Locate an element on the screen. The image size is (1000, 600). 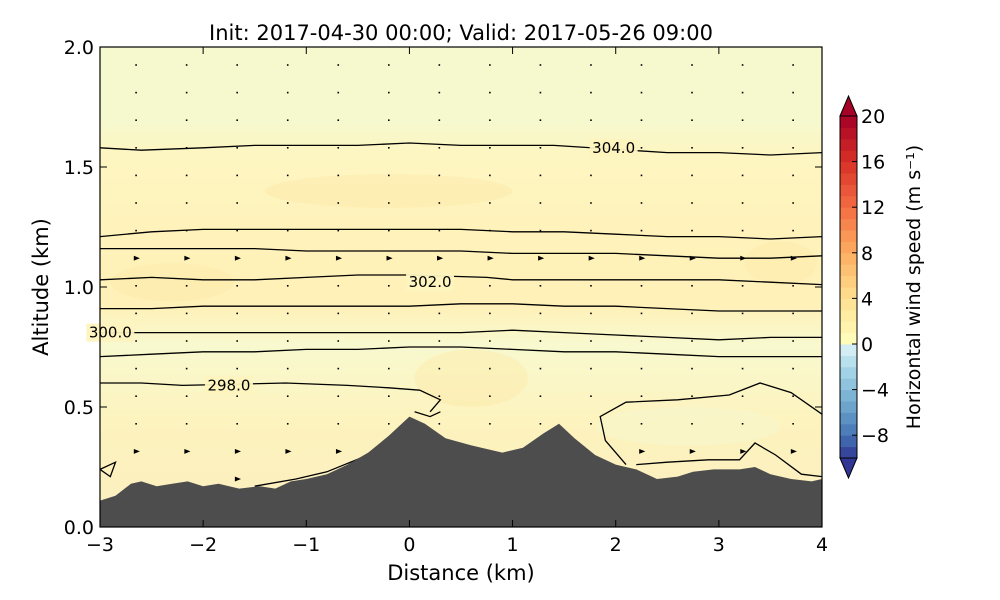
x-tick-label: −3 is located at coordinates (100, 545).